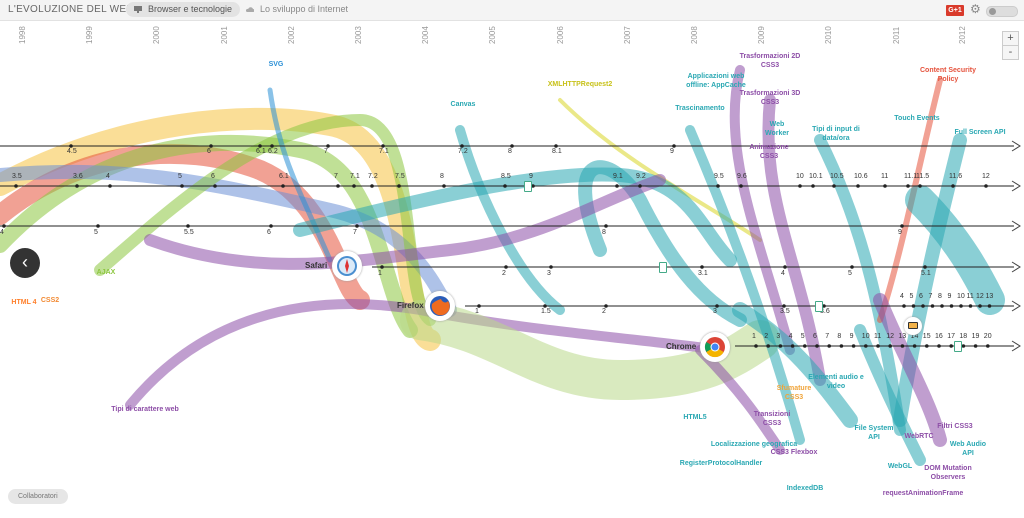 This screenshot has width=1024, height=518. I want to click on feature-label: WebRTC, so click(919, 436).